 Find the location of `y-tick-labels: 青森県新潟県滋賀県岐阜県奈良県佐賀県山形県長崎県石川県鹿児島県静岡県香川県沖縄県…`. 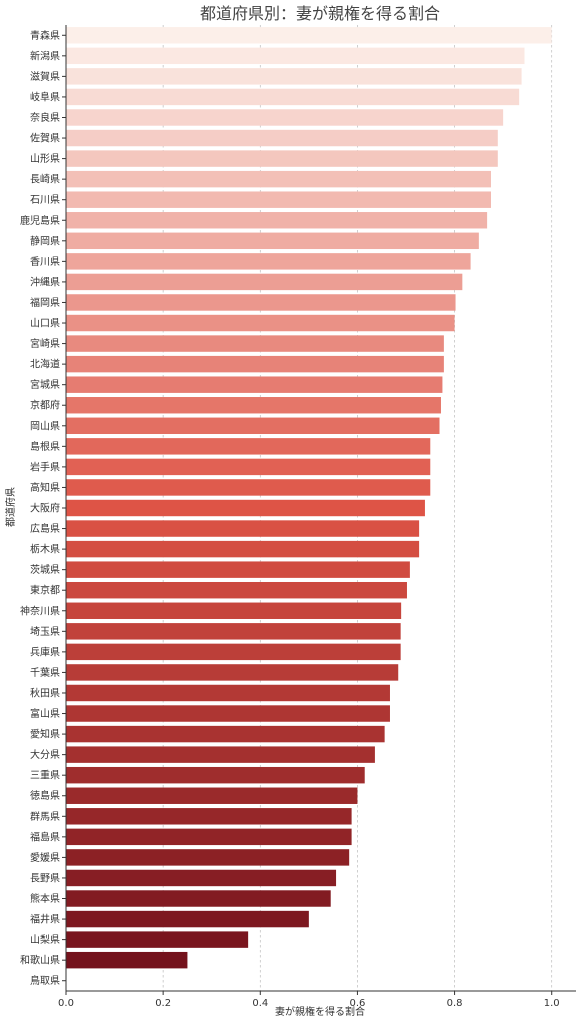

y-tick-labels: 青森県新潟県滋賀県岐阜県奈良県佐賀県山形県長崎県石川県鹿児島県静岡県香川県沖縄県… is located at coordinates (43, 508).